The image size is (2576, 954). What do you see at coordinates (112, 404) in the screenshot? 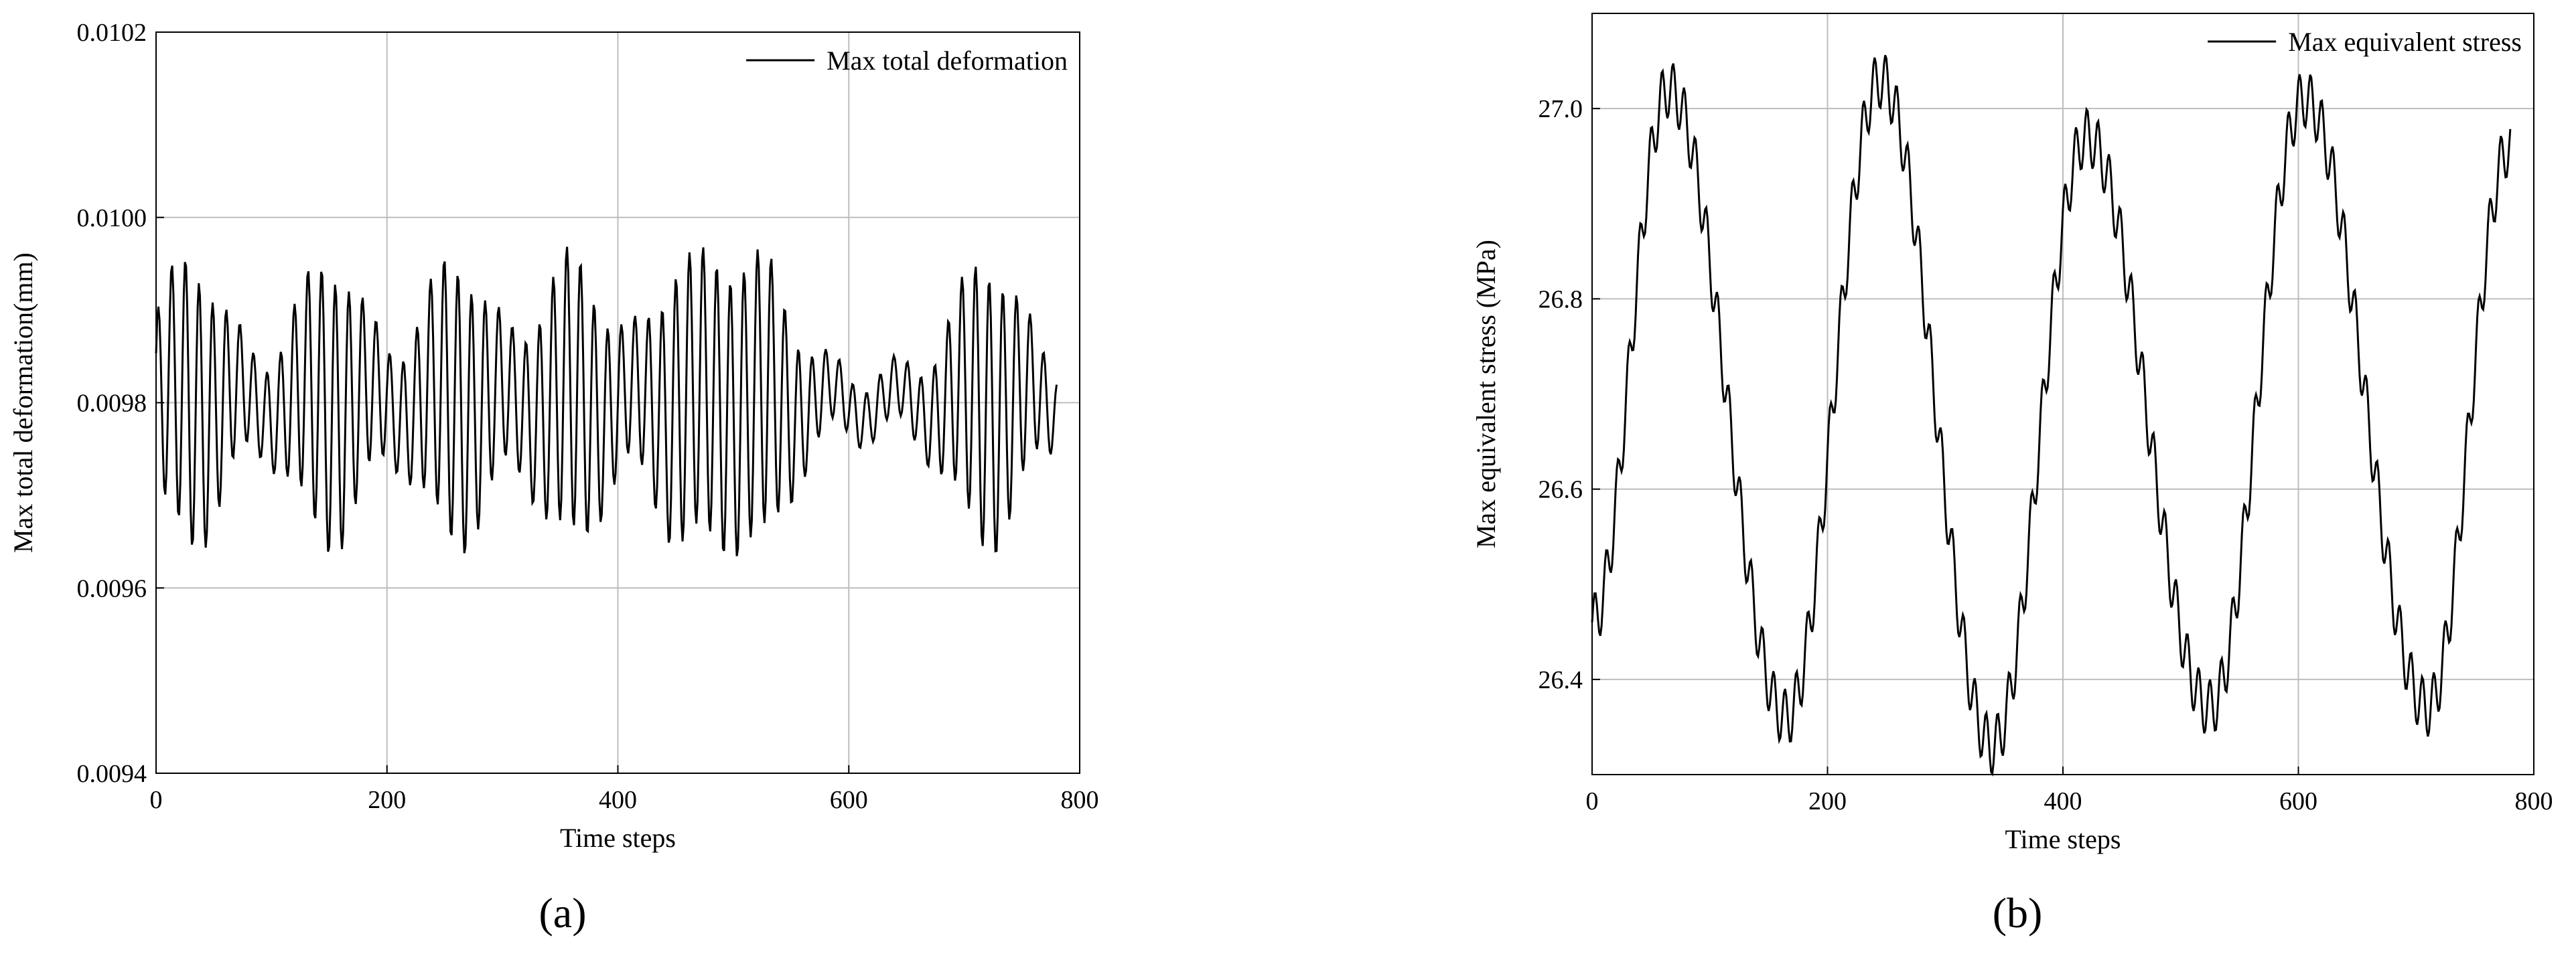
I see `y-tick-label: 0.0098` at bounding box center [112, 404].